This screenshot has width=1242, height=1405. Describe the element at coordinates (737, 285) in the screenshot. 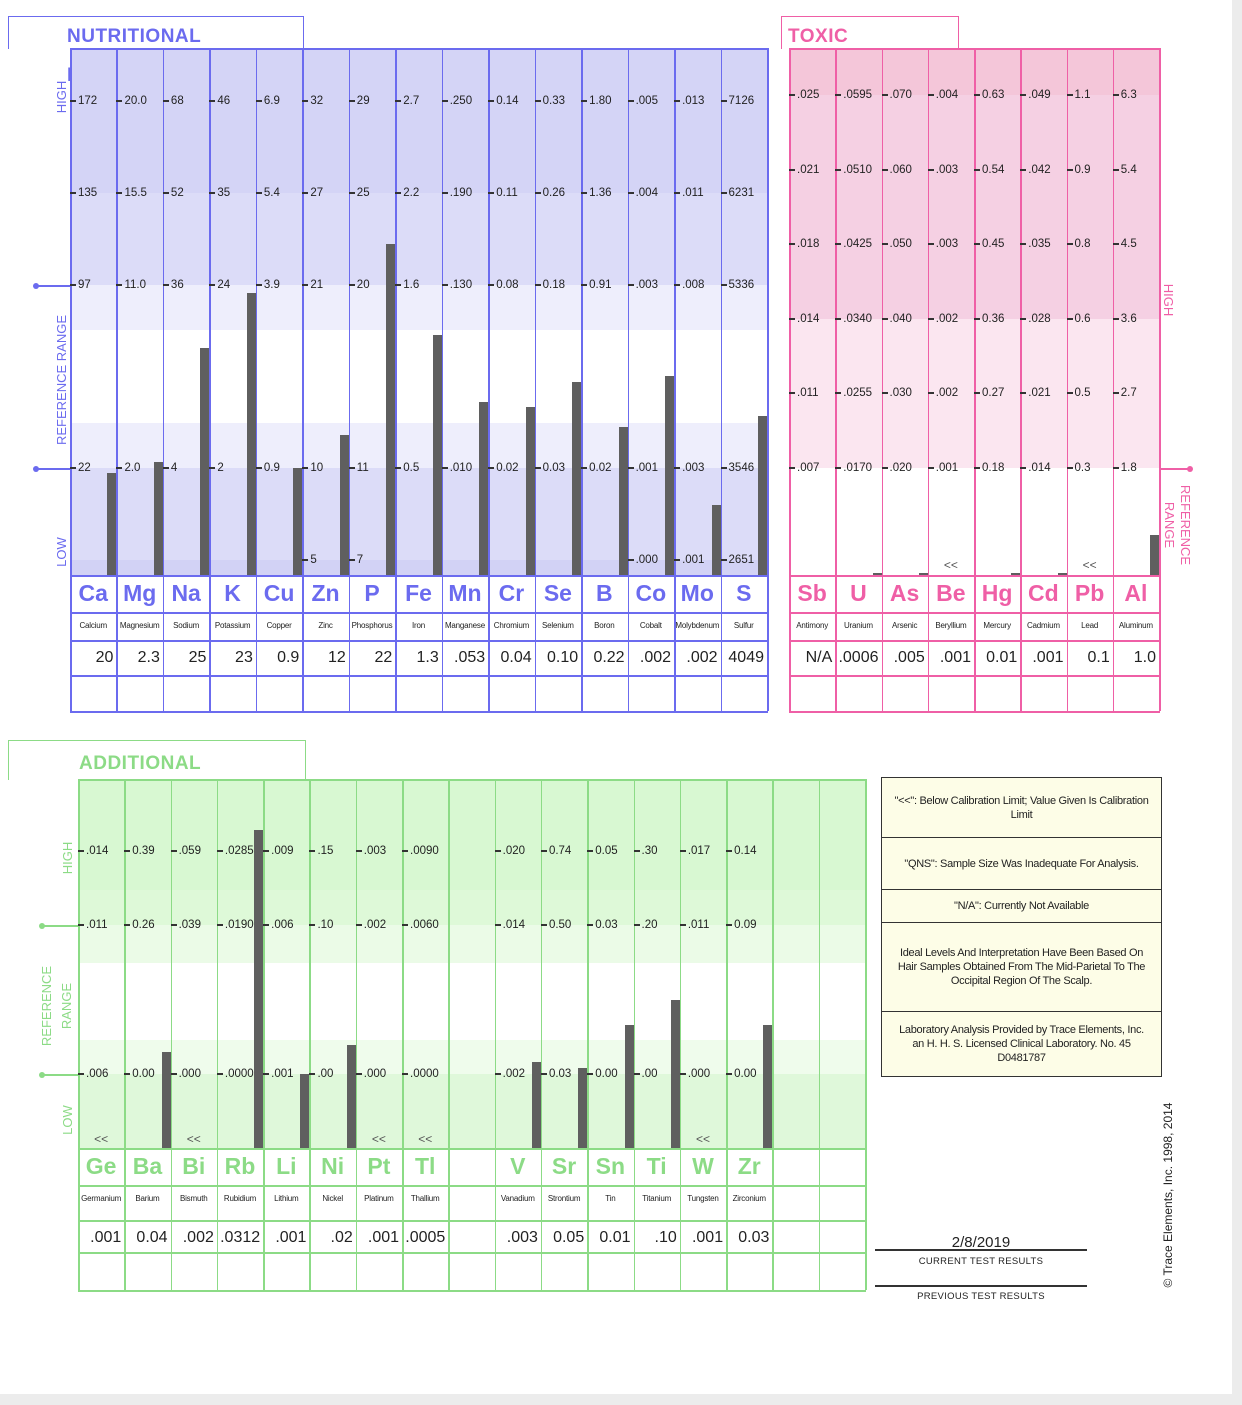

I see `tick-label-sulfur: 5336` at that location.